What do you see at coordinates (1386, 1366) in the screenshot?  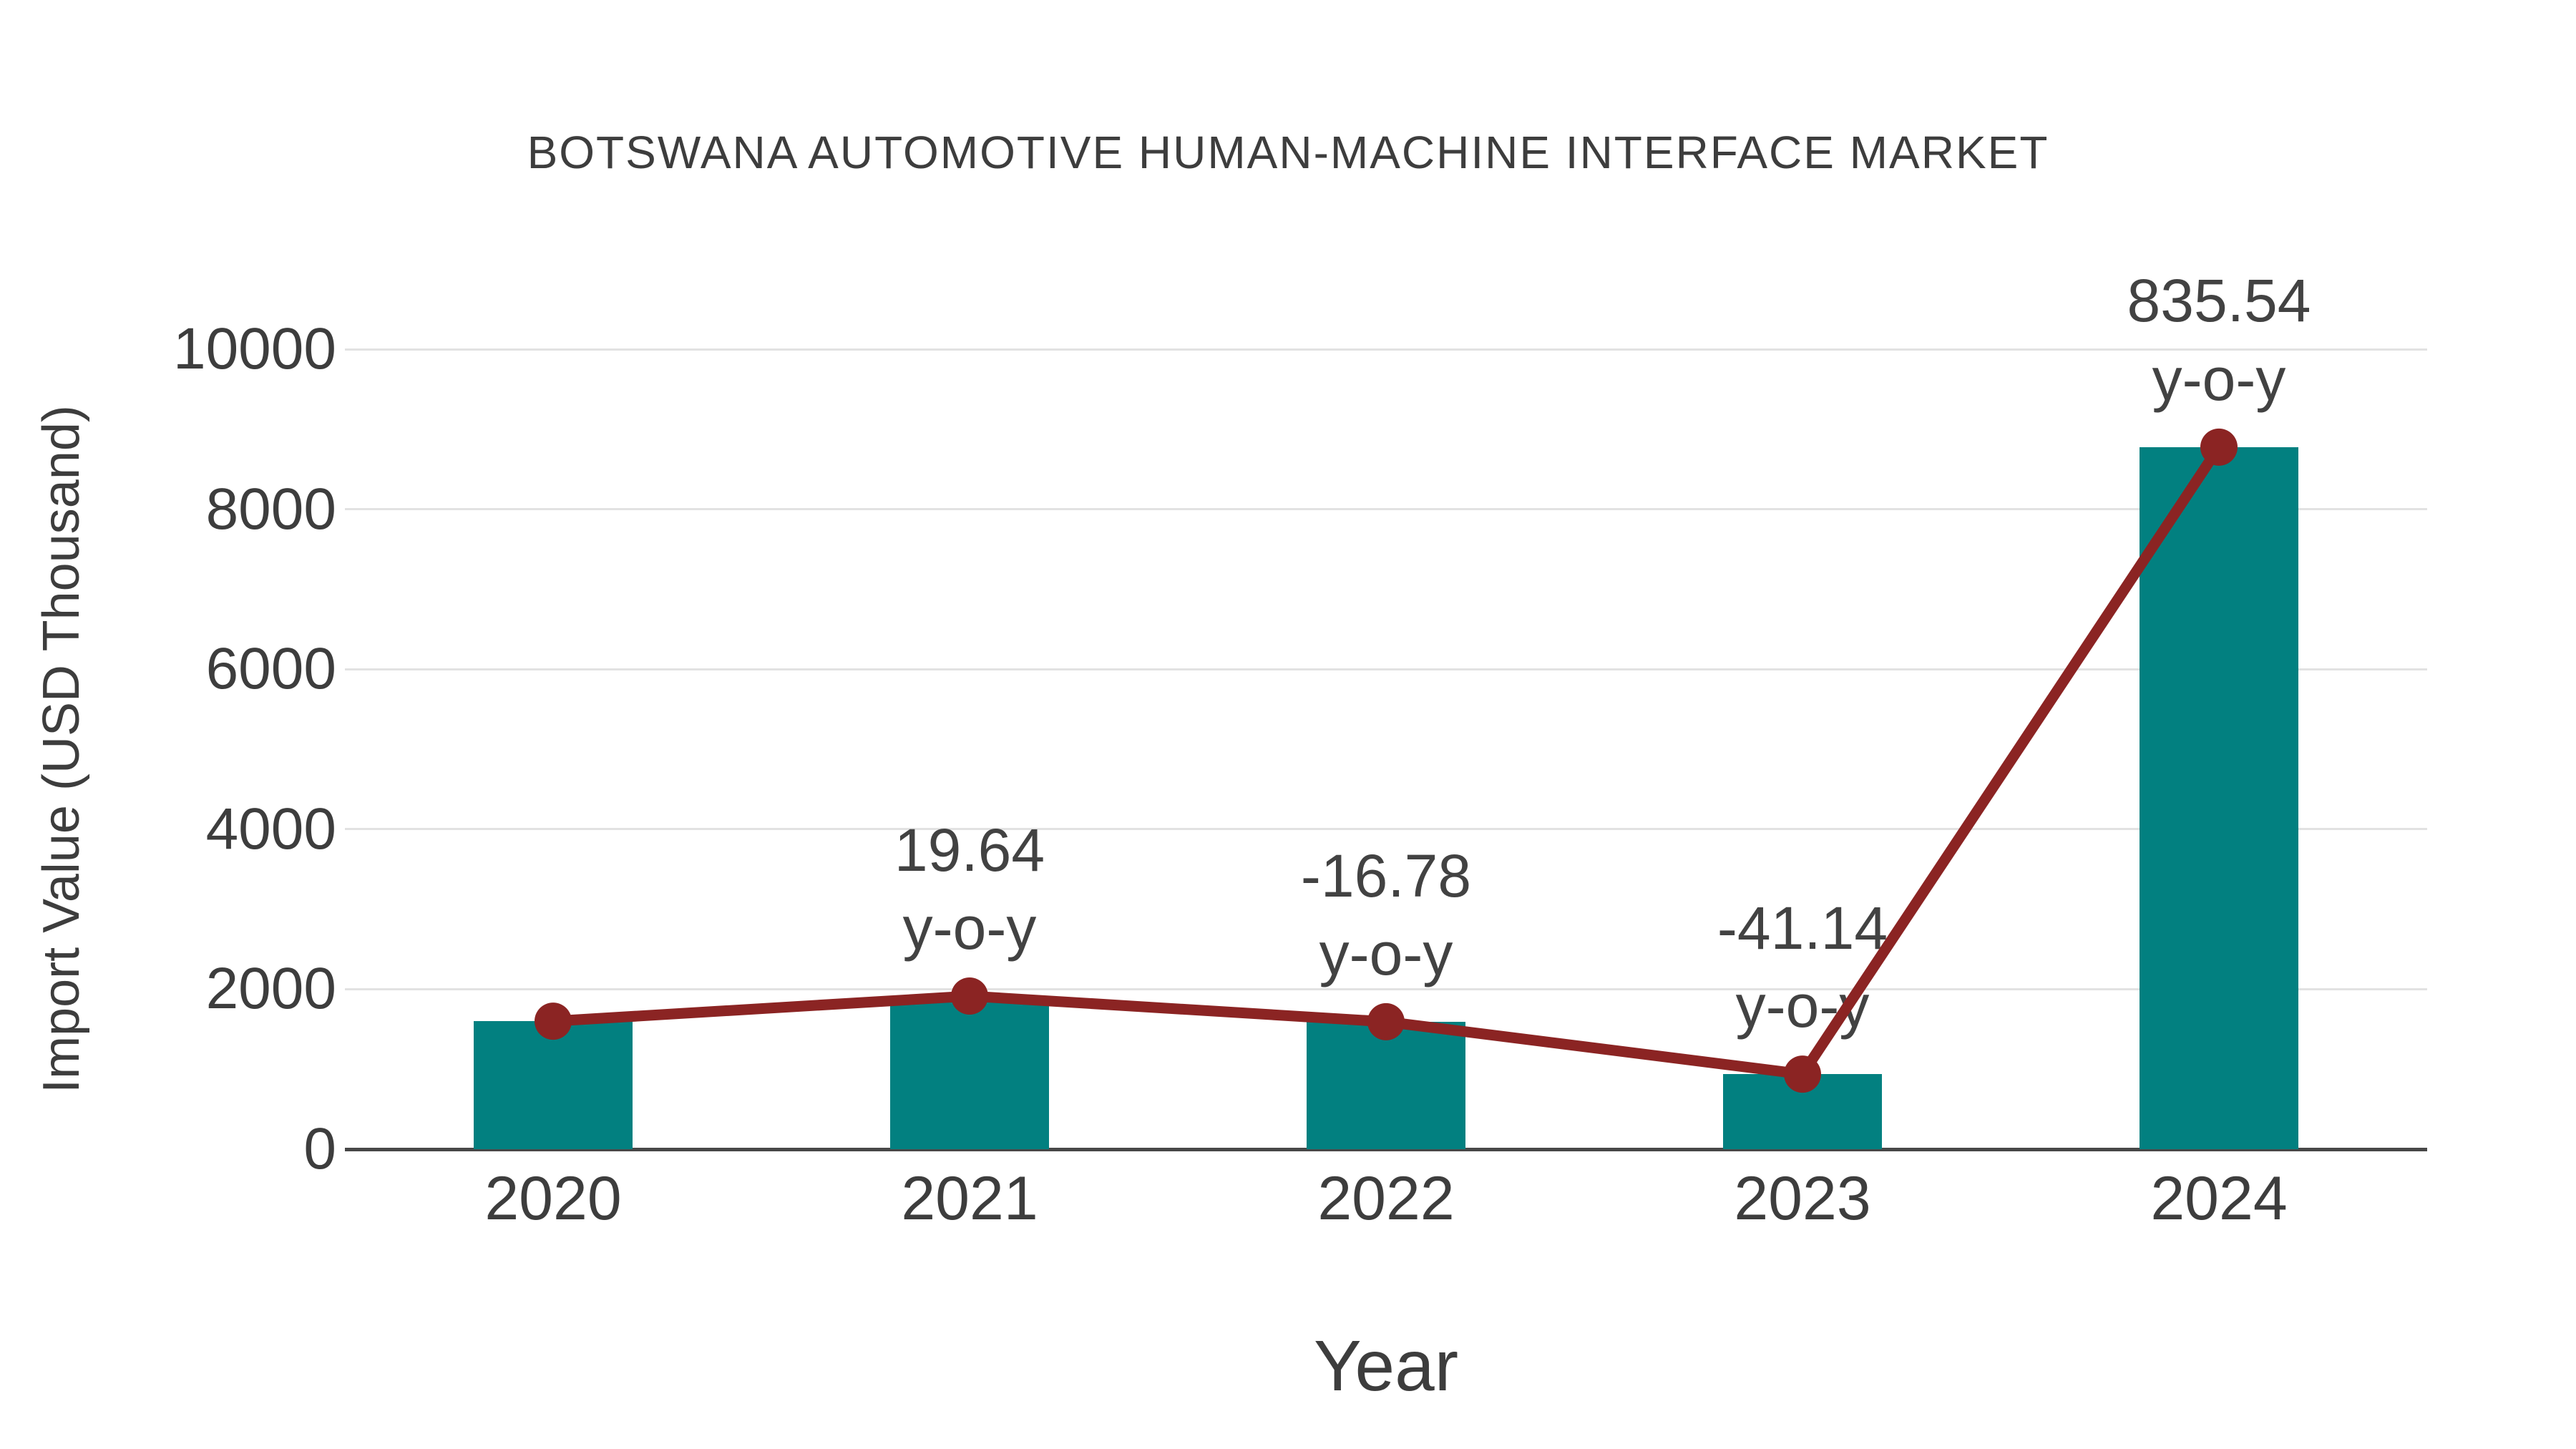 I see `x-axis-title: Year` at bounding box center [1386, 1366].